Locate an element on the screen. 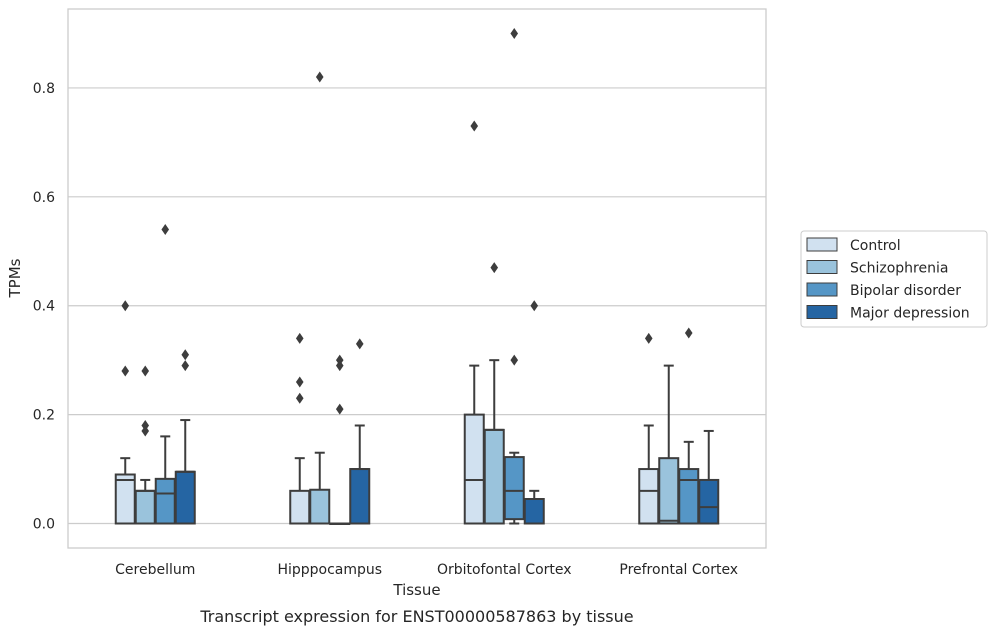 This screenshot has width=997, height=634. legend-label: Schizophrenia is located at coordinates (899, 269).